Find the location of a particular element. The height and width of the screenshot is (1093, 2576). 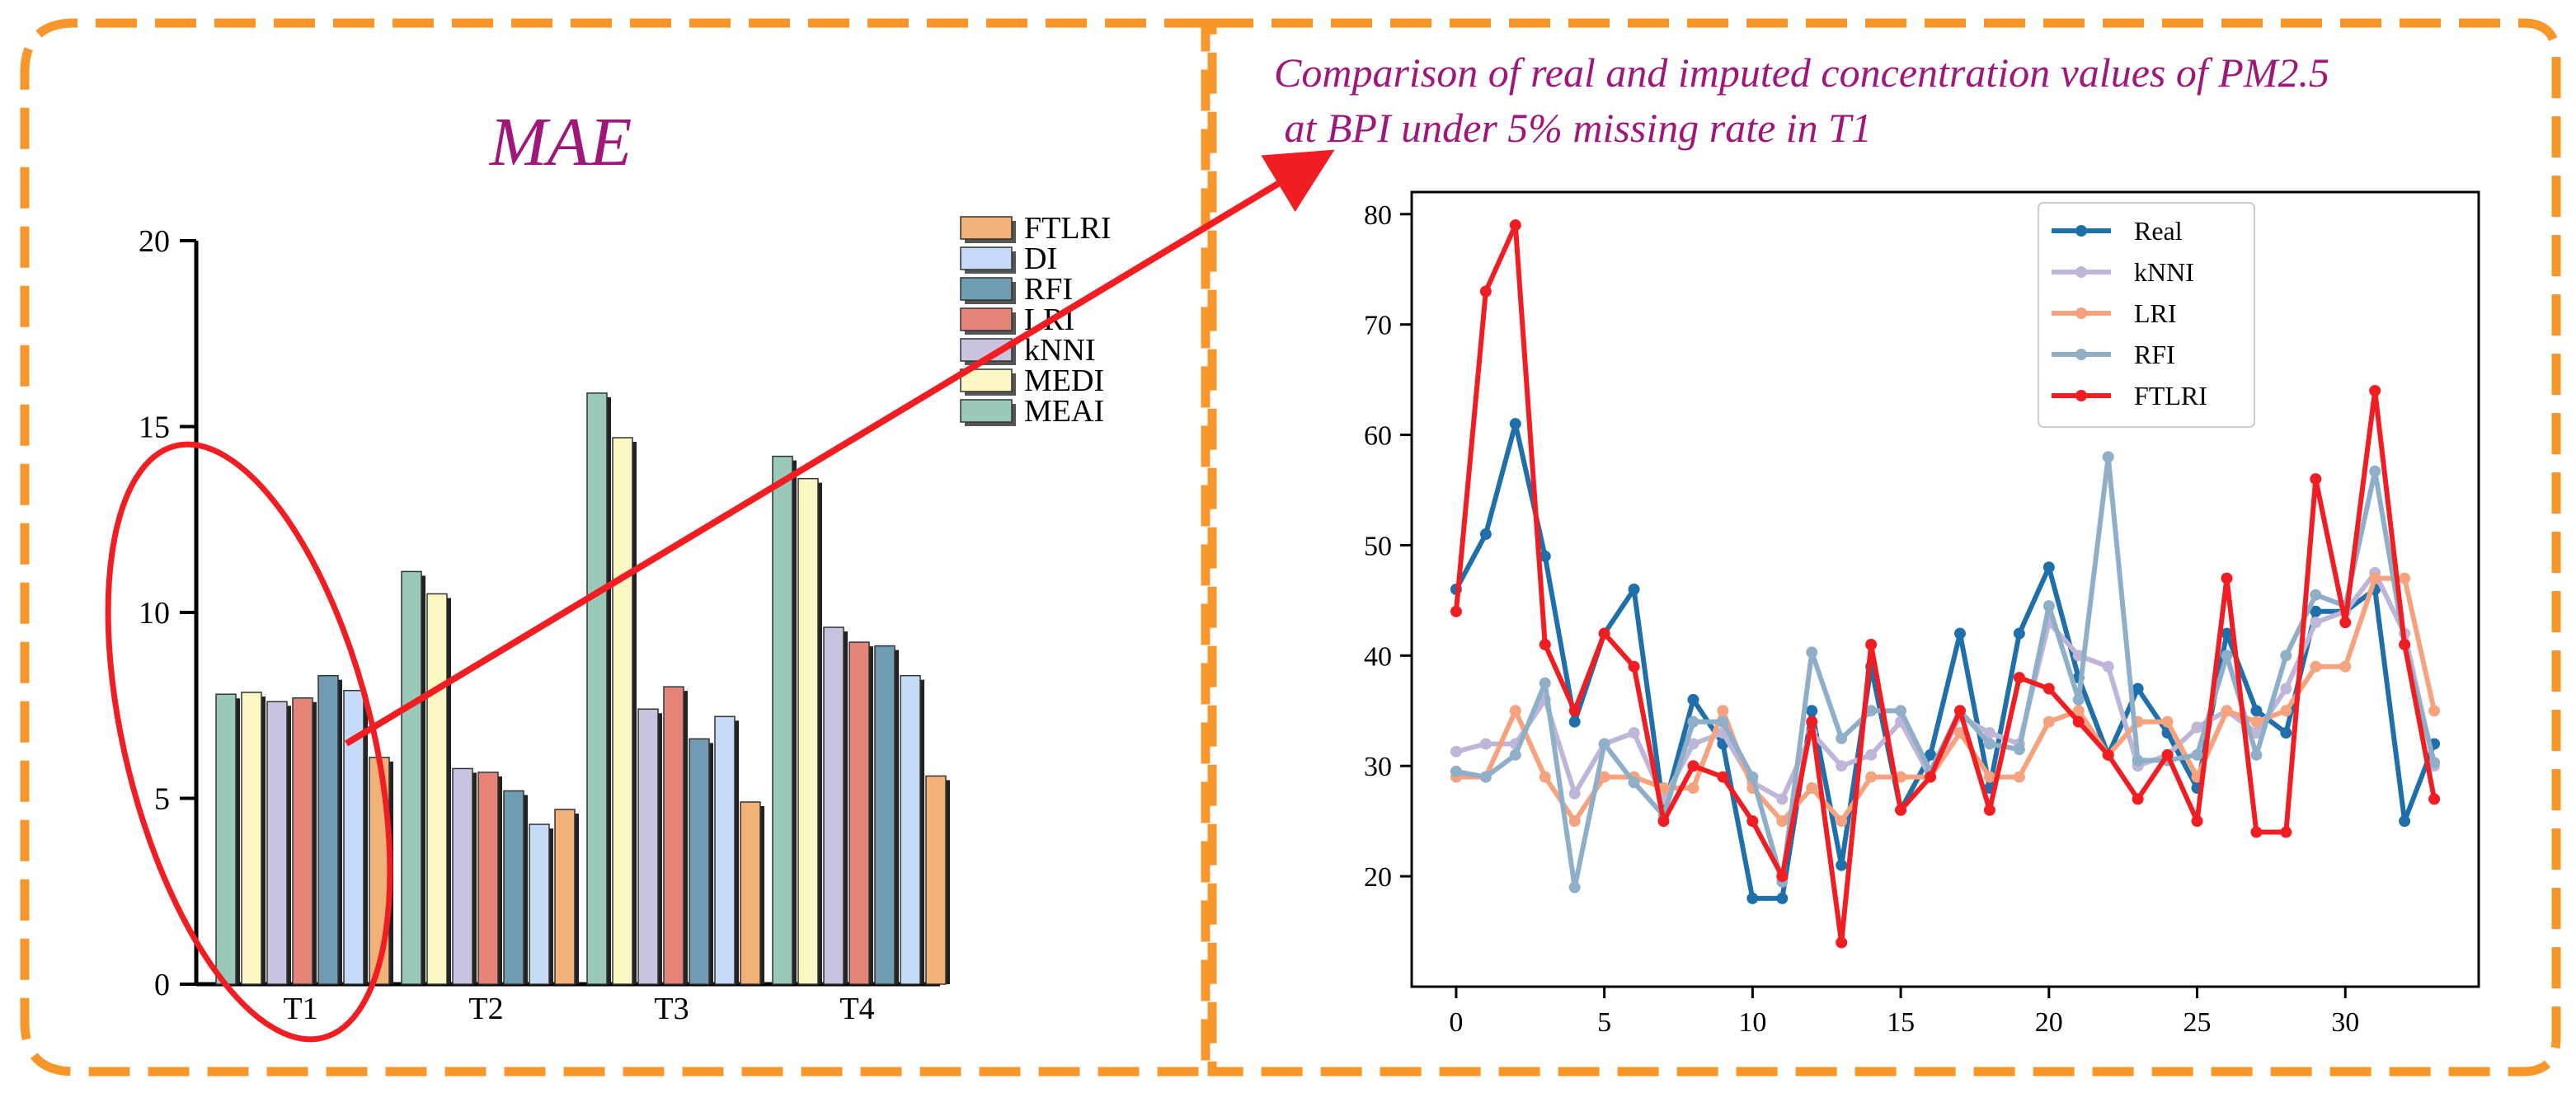

bar-legend-swatch-MEAI is located at coordinates (986, 411).